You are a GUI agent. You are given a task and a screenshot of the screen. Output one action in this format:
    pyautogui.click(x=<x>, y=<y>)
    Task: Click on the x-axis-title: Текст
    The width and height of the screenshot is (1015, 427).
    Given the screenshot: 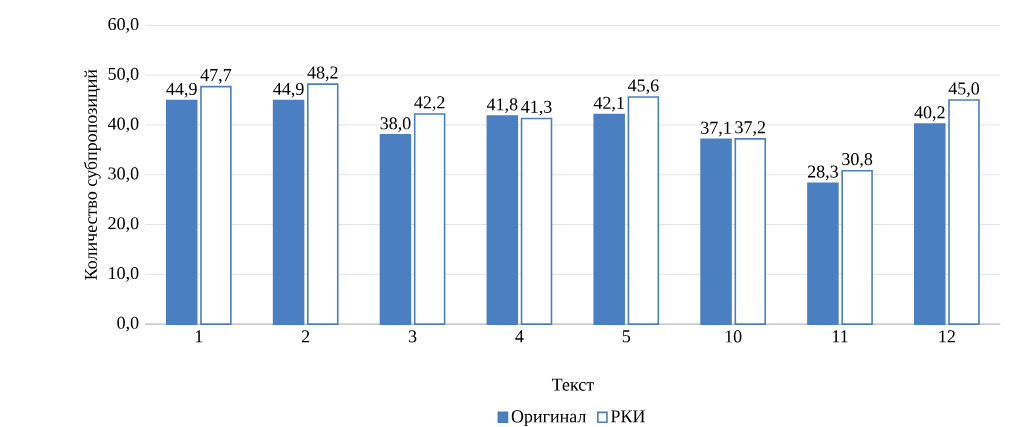 What is the action you would take?
    pyautogui.click(x=572, y=384)
    